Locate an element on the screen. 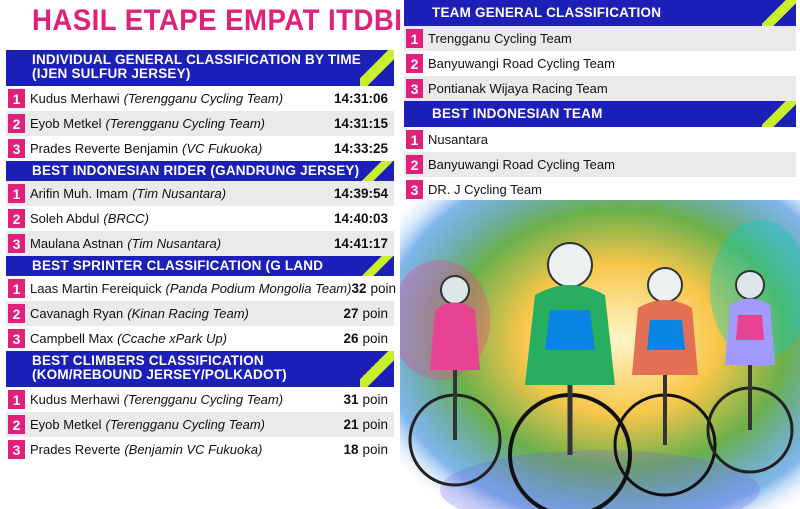 The height and width of the screenshot is (509, 800). team-name: DR. J Cycling Team is located at coordinates (485, 189).